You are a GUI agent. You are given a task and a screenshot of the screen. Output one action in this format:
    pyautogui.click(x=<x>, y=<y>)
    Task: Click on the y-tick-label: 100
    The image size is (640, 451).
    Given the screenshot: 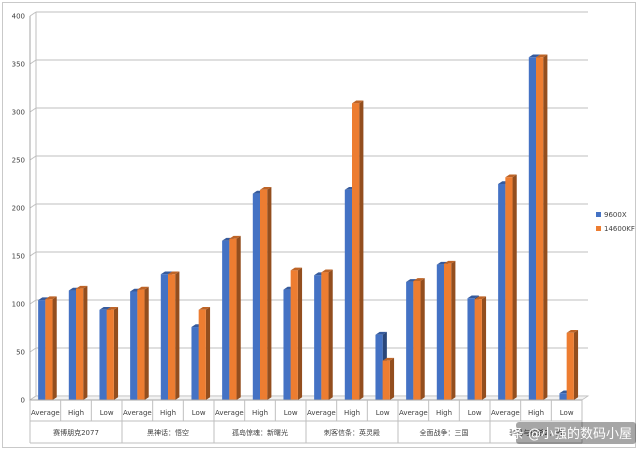 What is the action you would take?
    pyautogui.click(x=18, y=305)
    